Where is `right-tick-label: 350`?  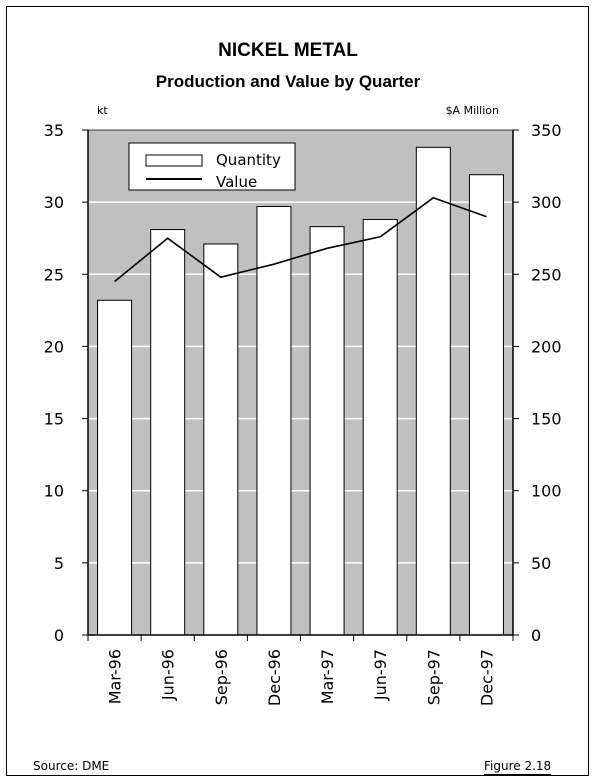
right-tick-label: 350 is located at coordinates (546, 130).